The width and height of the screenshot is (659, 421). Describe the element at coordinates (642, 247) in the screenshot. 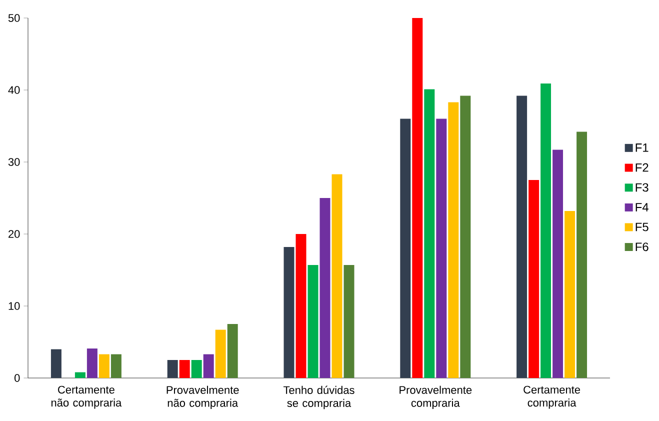

I see `legend-label: F6` at that location.